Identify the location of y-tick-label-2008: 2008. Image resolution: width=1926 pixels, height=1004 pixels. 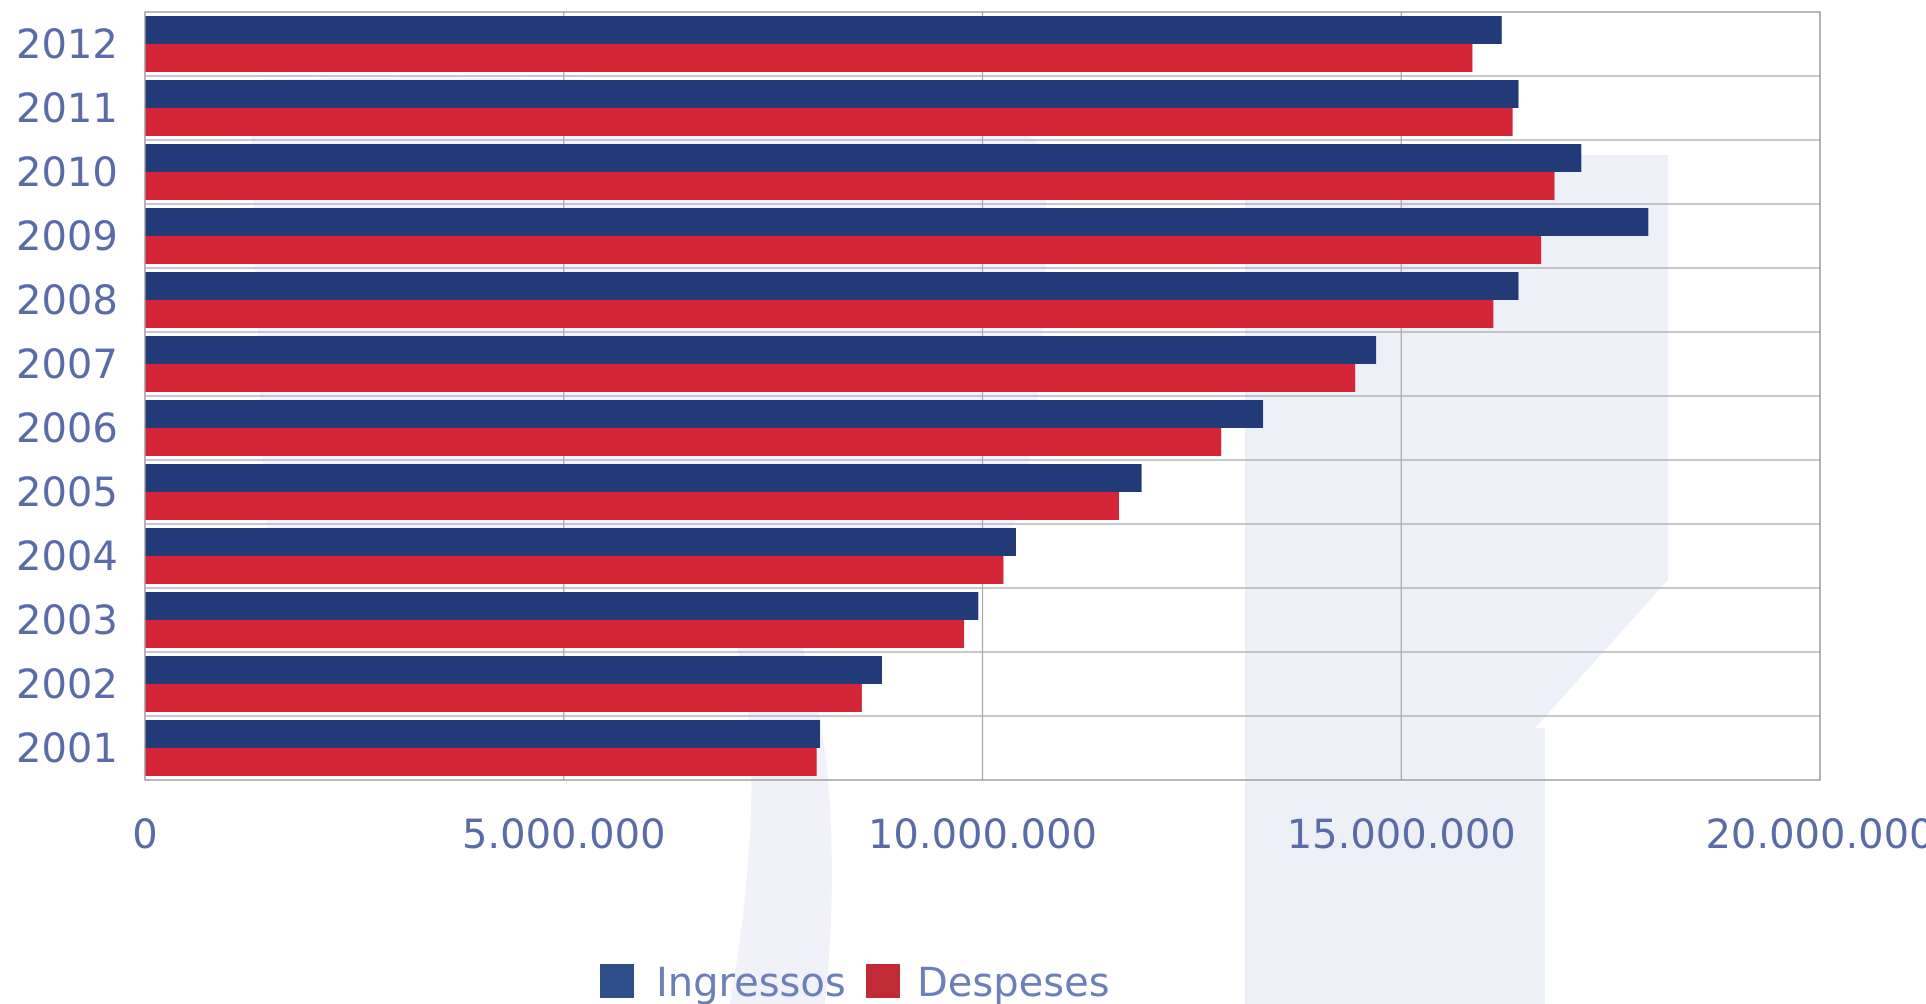
(67, 301).